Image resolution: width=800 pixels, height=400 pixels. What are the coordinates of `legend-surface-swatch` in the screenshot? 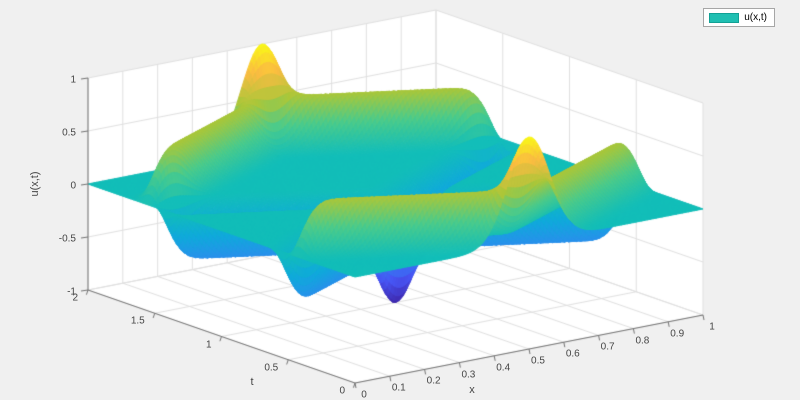 It's located at (724, 17).